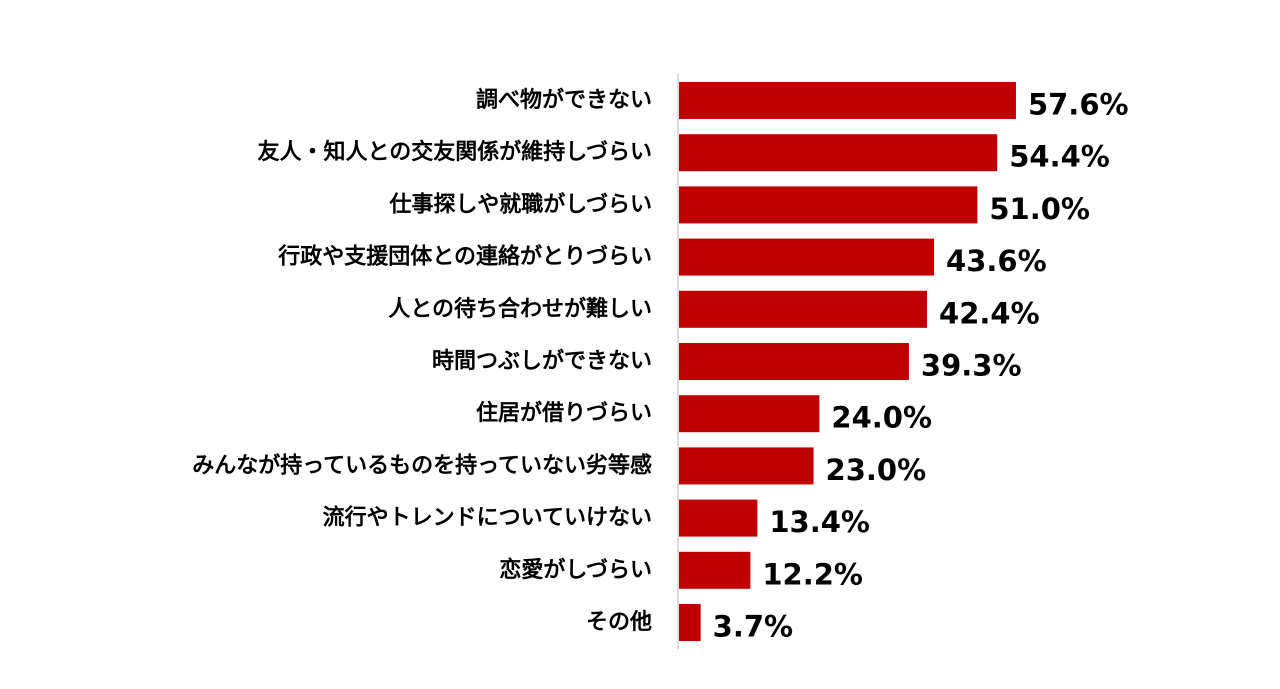  I want to click on value-label-4: 42.4%, so click(989, 313).